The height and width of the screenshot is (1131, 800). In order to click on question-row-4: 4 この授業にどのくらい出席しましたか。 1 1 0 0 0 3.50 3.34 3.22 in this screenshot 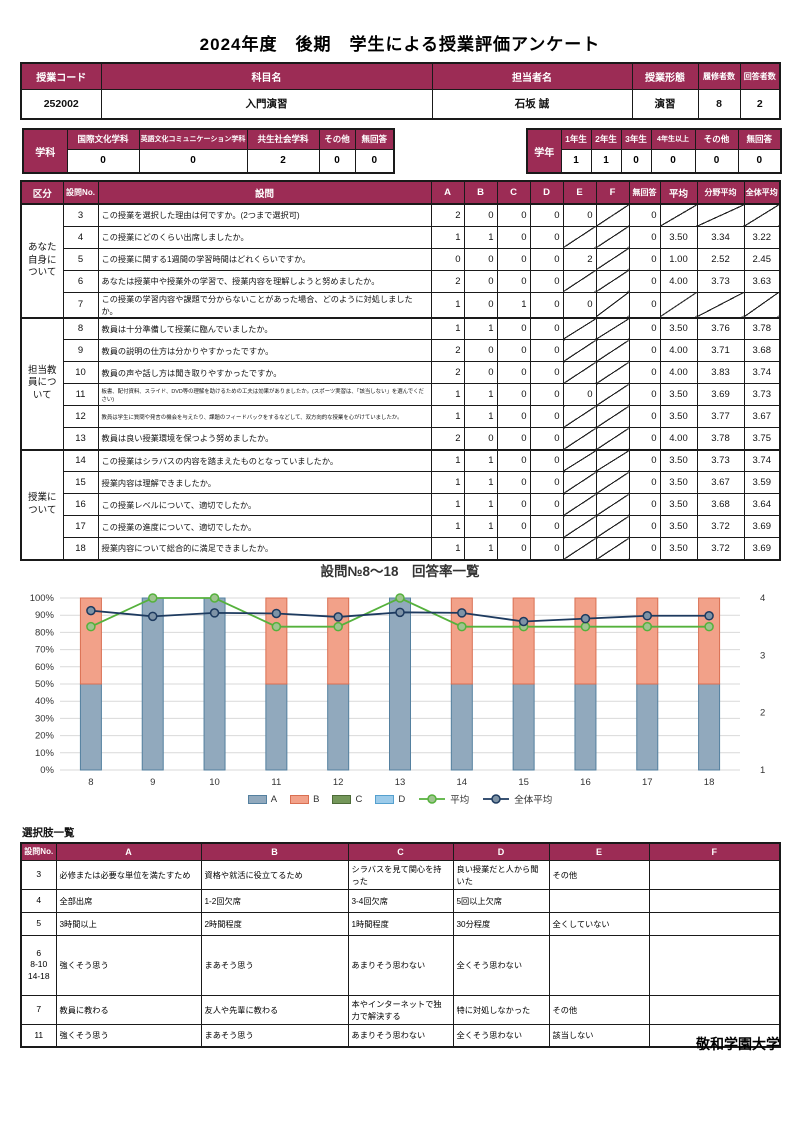, I will do `click(401, 237)`.